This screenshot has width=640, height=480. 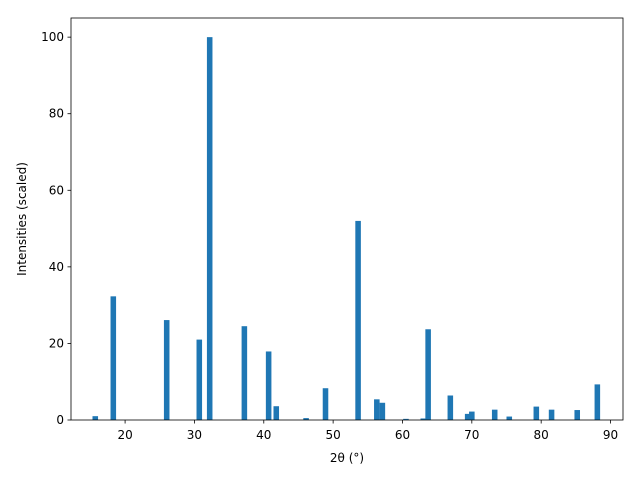 What do you see at coordinates (471, 435) in the screenshot?
I see `x-tick-label: 70` at bounding box center [471, 435].